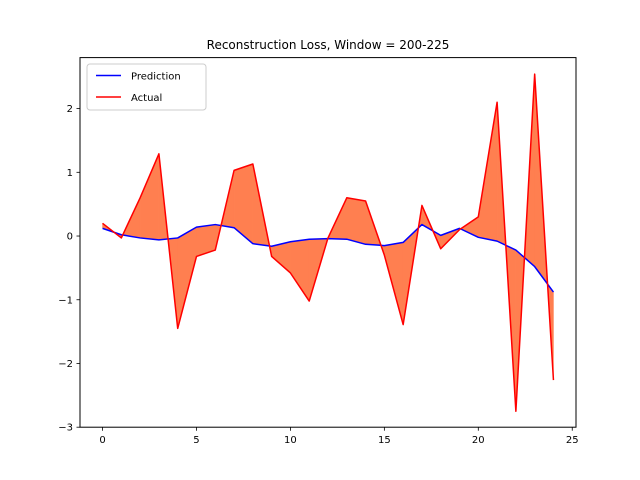 The image size is (640, 480). Describe the element at coordinates (70, 109) in the screenshot. I see `y-tick-label: 2` at that location.